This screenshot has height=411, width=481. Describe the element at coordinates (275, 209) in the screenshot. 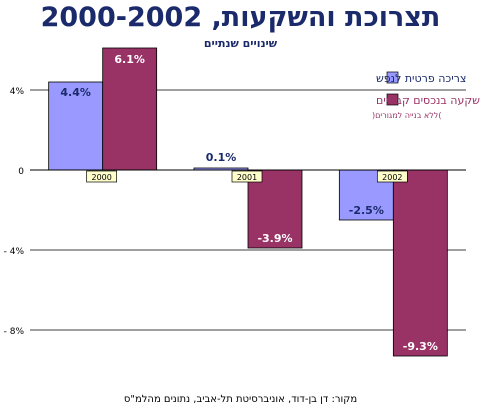

I see `bar-investment-2001` at that location.